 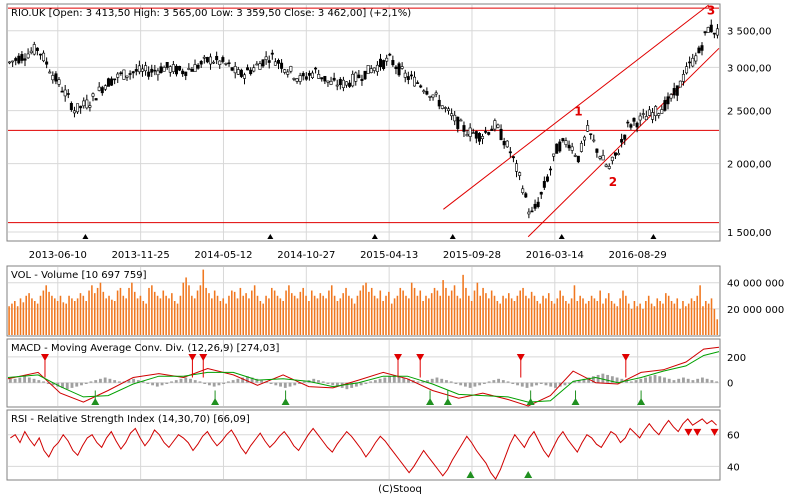 I want to click on channel-lower-line, so click(x=623, y=142).